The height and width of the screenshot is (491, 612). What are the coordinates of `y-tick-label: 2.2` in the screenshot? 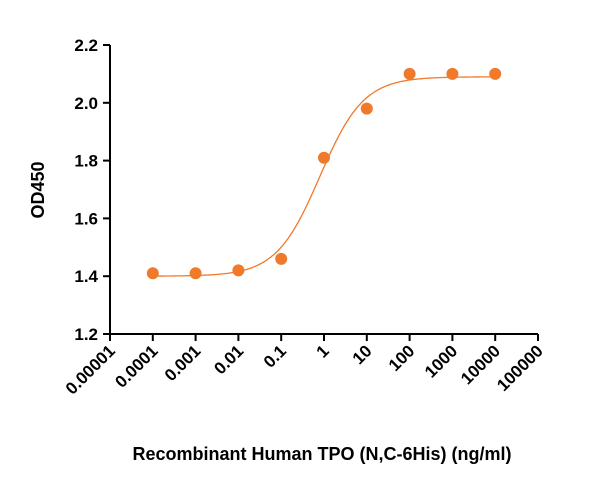 It's located at (86, 45).